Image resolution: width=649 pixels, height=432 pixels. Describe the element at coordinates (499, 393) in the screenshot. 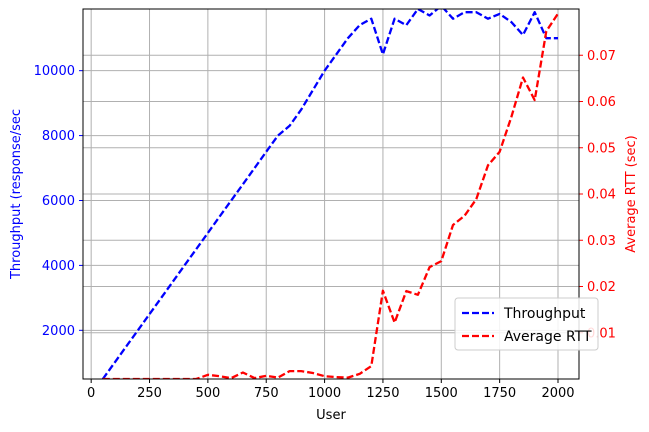

I see `x-tick-label: 1750` at that location.